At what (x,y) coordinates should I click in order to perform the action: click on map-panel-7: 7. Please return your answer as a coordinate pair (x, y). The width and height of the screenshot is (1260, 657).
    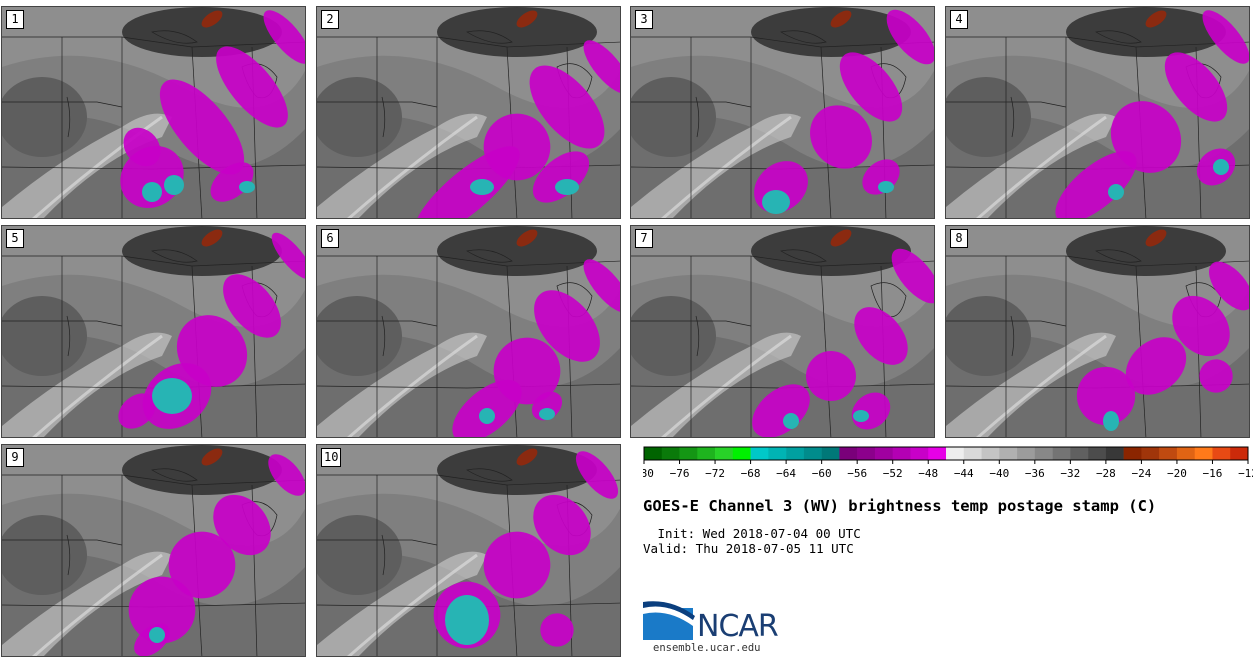
    Looking at the image, I should click on (782, 331).